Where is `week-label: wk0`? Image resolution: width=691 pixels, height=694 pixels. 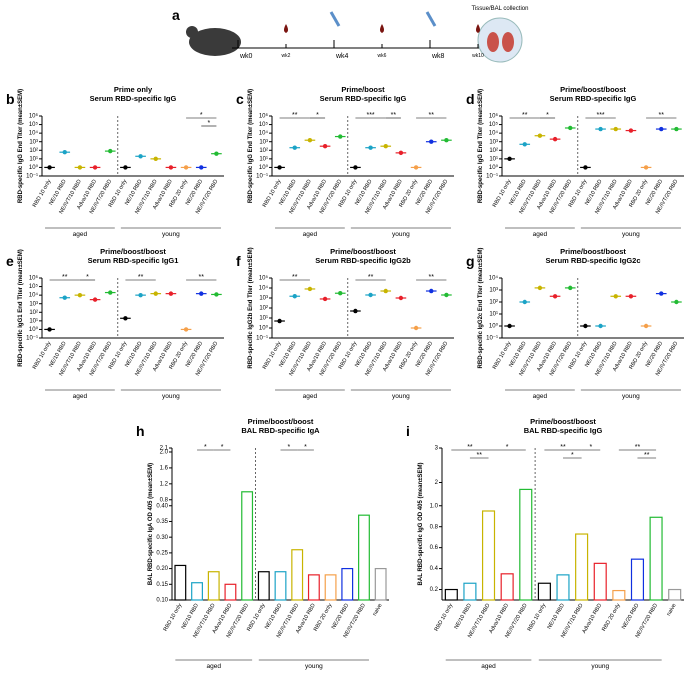
week-label: wk0 is located at coordinates (246, 56).